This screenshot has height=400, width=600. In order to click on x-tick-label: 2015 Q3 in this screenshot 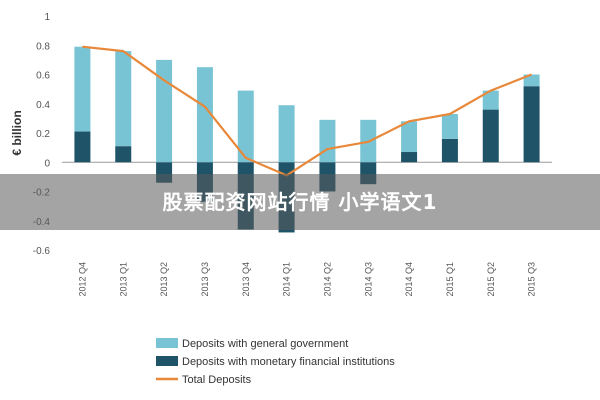, I will do `click(532, 279)`.